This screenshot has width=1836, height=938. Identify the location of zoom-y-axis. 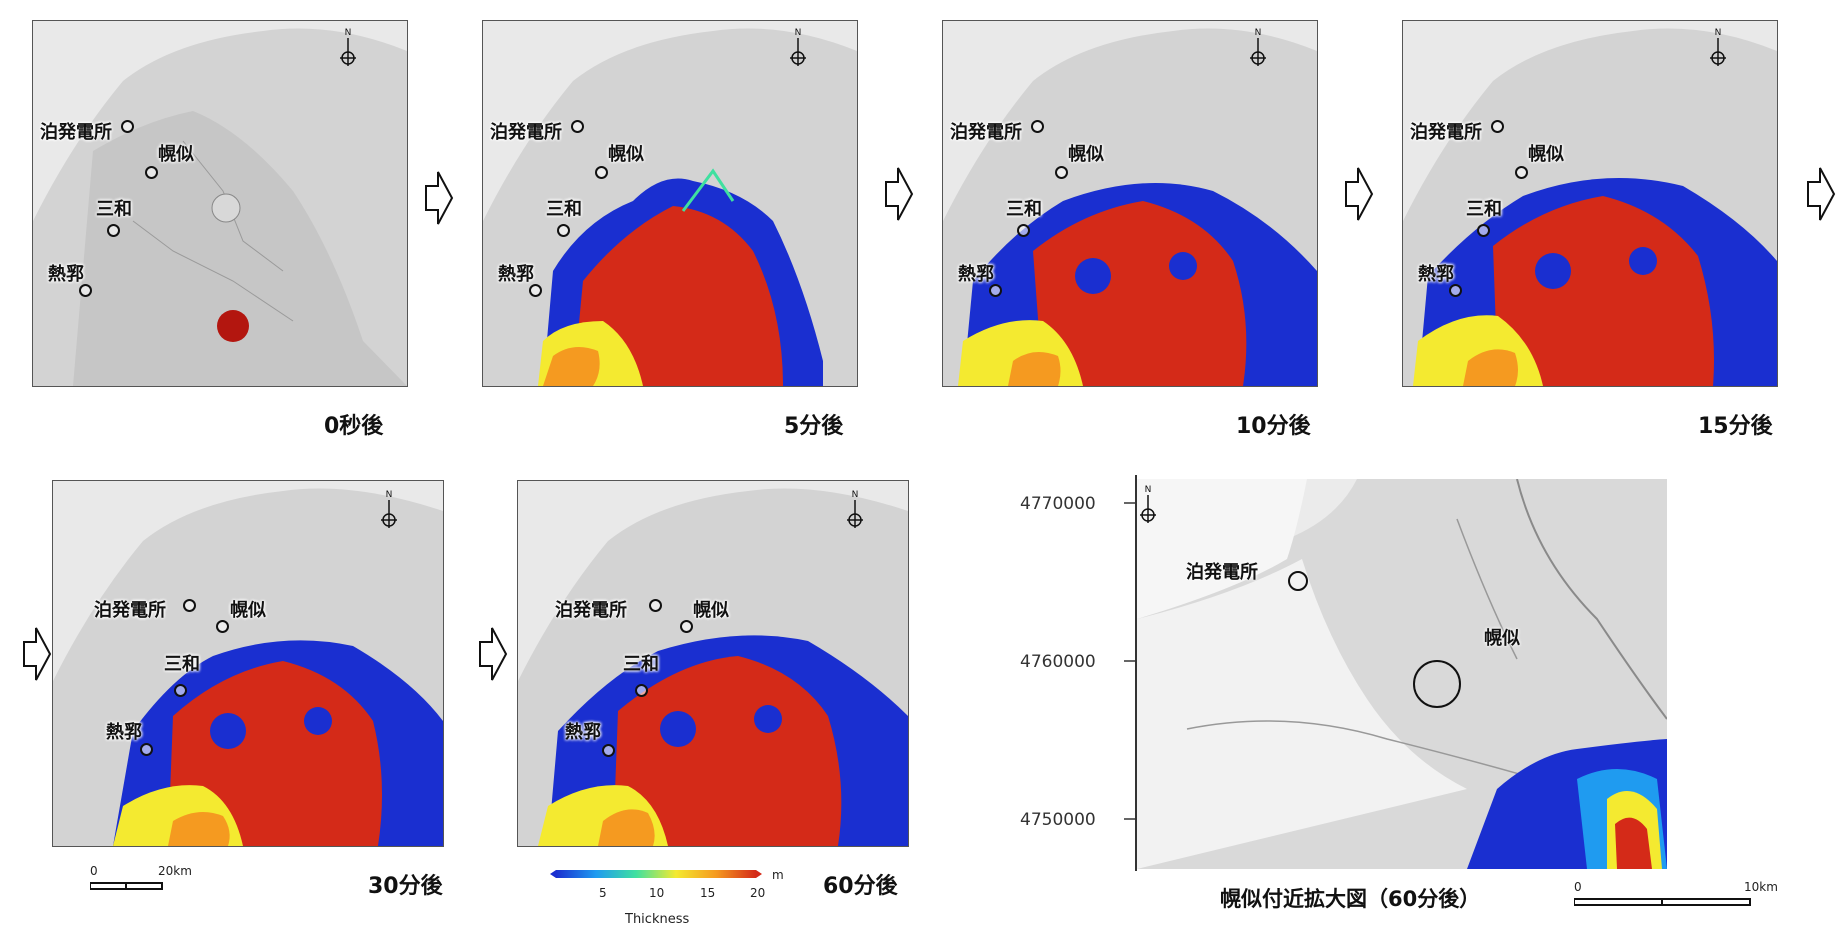
(1130, 673).